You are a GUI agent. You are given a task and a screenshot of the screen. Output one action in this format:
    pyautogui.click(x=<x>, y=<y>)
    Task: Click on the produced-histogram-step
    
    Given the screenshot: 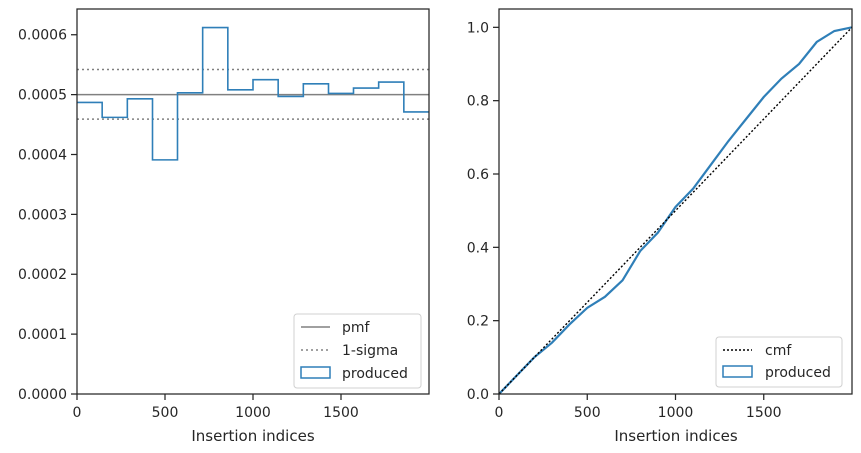 What is the action you would take?
    pyautogui.click(x=253, y=93)
    